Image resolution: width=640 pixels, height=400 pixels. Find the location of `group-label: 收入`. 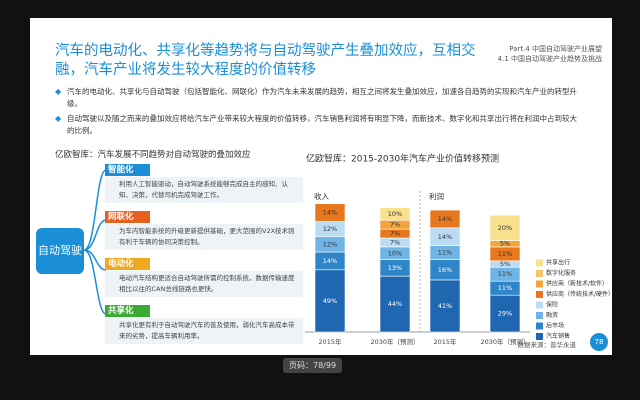

group-label: 收入 is located at coordinates (321, 196).